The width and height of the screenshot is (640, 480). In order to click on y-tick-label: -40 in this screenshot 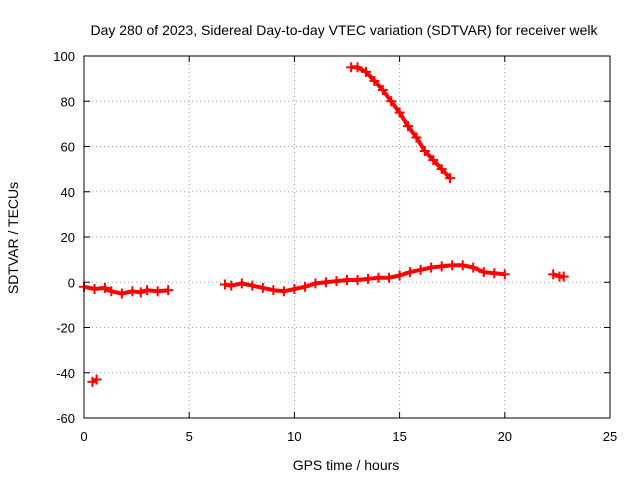, I will do `click(65, 373)`.